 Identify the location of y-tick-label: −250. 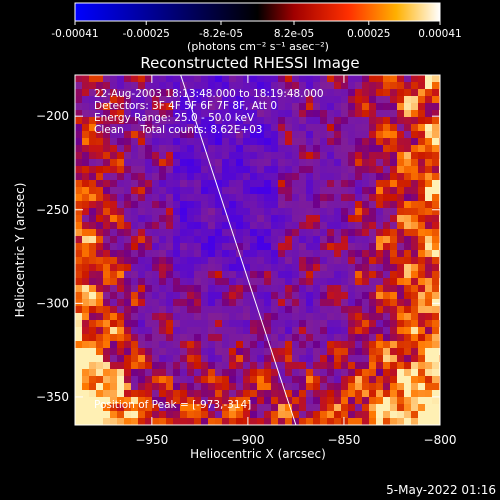
(52, 210).